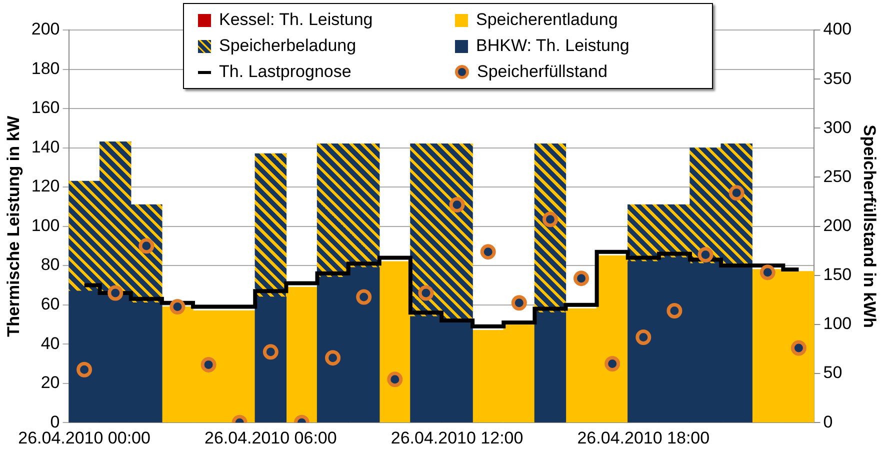 The width and height of the screenshot is (887, 455). What do you see at coordinates (45, 108) in the screenshot?
I see `y-tick-label: 160` at bounding box center [45, 108].